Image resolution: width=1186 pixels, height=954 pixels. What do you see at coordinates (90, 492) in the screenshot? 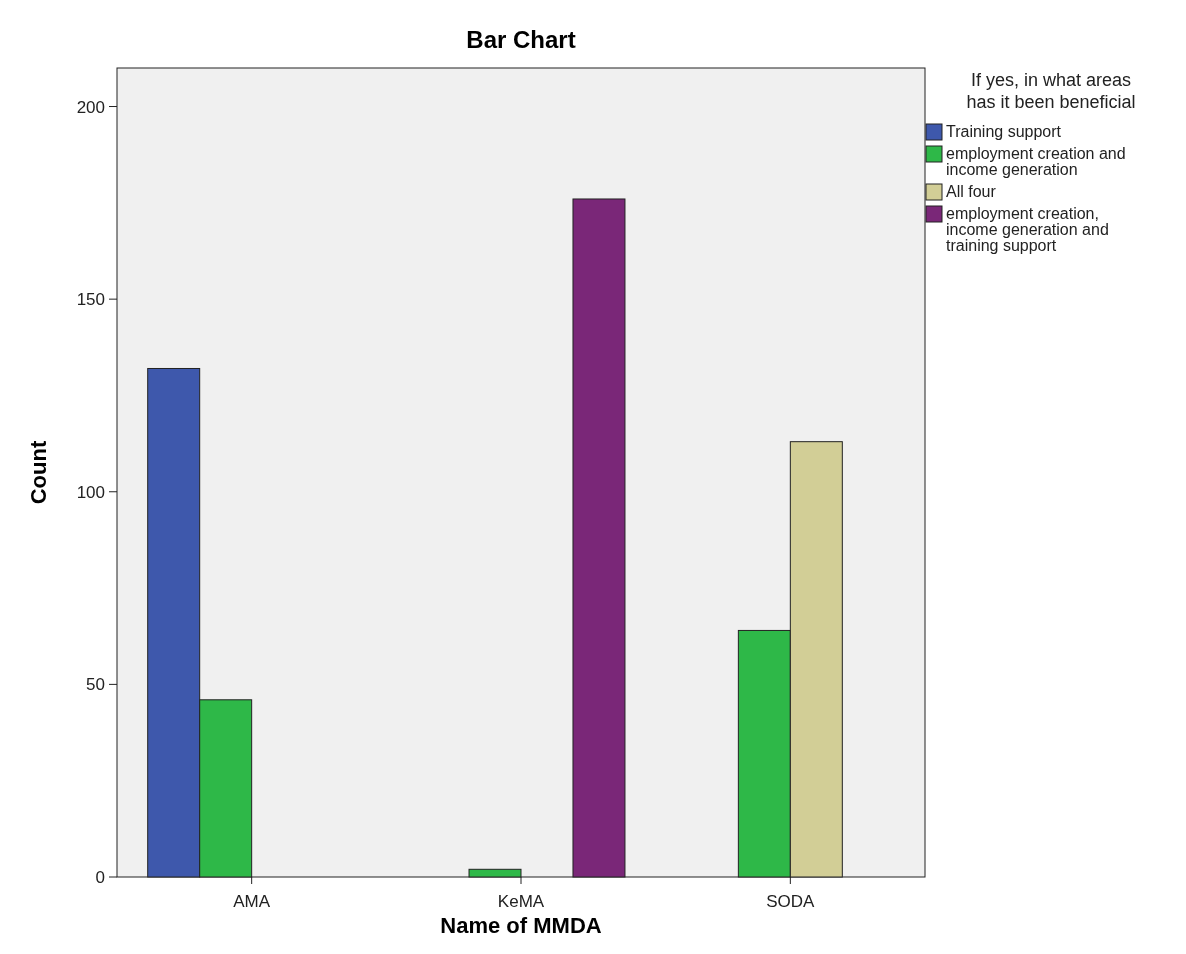
I see `y-tick-label: 100` at bounding box center [90, 492].